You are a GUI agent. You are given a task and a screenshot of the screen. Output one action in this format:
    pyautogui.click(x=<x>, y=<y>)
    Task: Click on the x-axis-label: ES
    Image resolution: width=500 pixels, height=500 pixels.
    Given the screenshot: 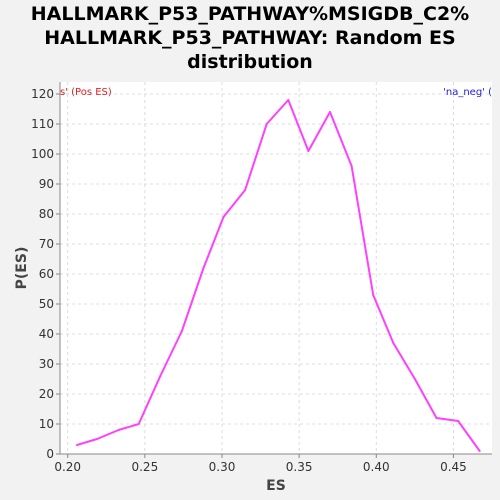 What is the action you would take?
    pyautogui.click(x=276, y=486)
    